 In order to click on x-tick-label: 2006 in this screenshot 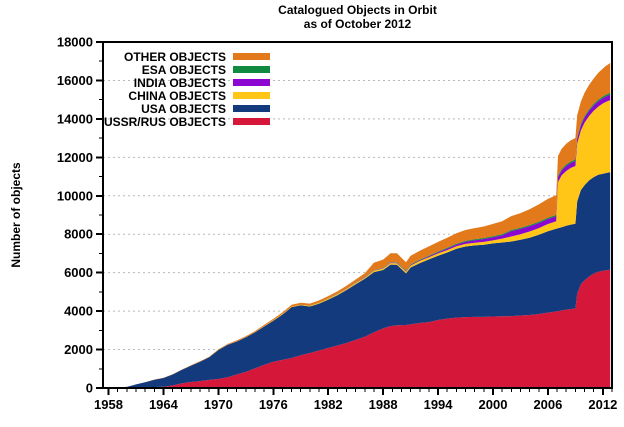, I will do `click(547, 404)`.